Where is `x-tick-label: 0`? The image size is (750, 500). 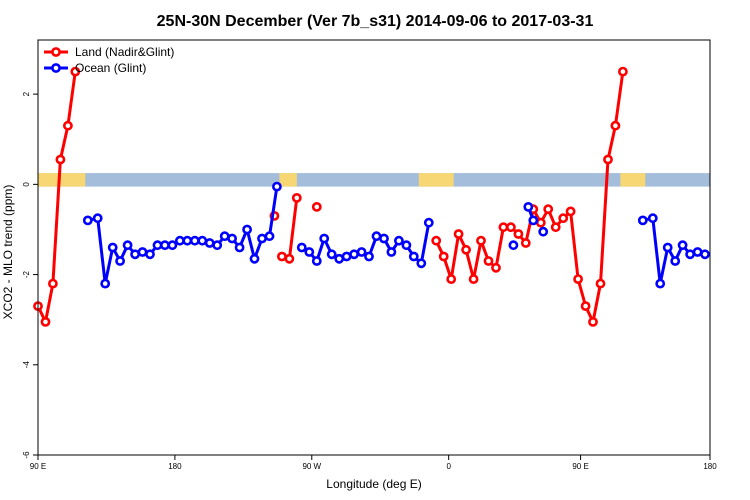 x-tick-label: 0 is located at coordinates (448, 466).